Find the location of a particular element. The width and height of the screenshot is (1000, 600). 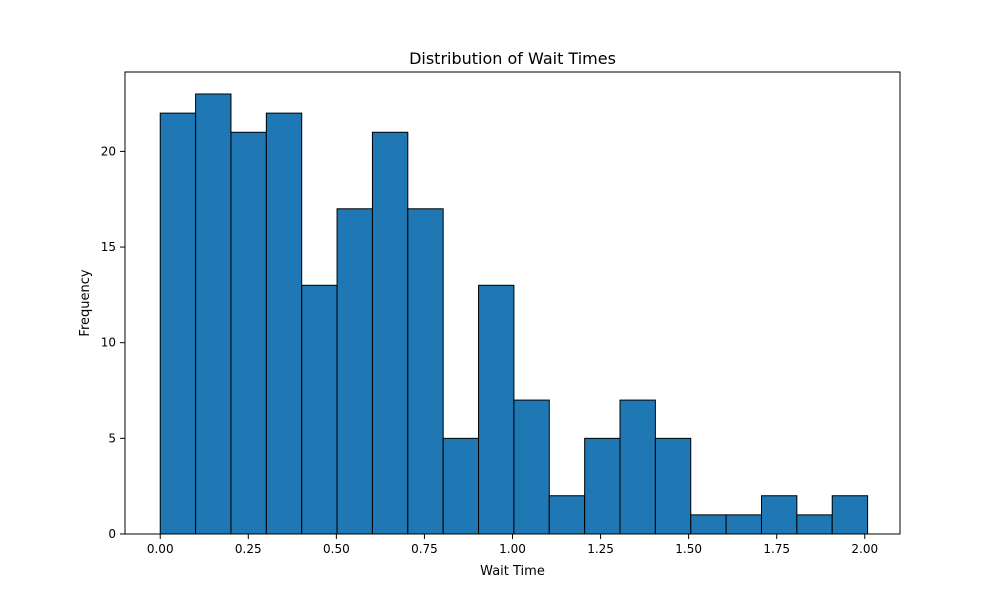

y-tick-label: 15 is located at coordinates (108, 247).